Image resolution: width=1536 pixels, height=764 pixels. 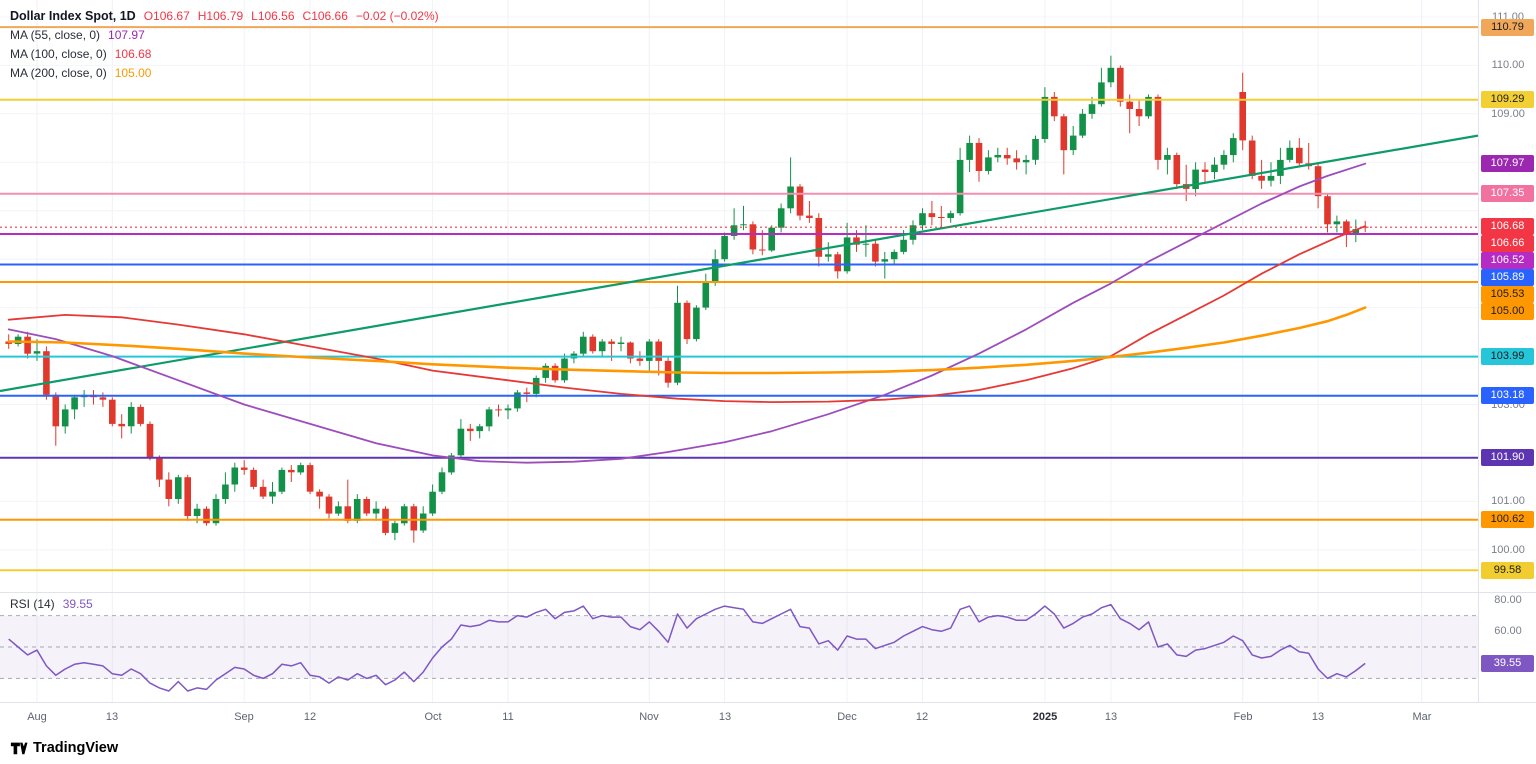 What do you see at coordinates (76, 748) in the screenshot?
I see `tradingview-wordmark: TradingView` at bounding box center [76, 748].